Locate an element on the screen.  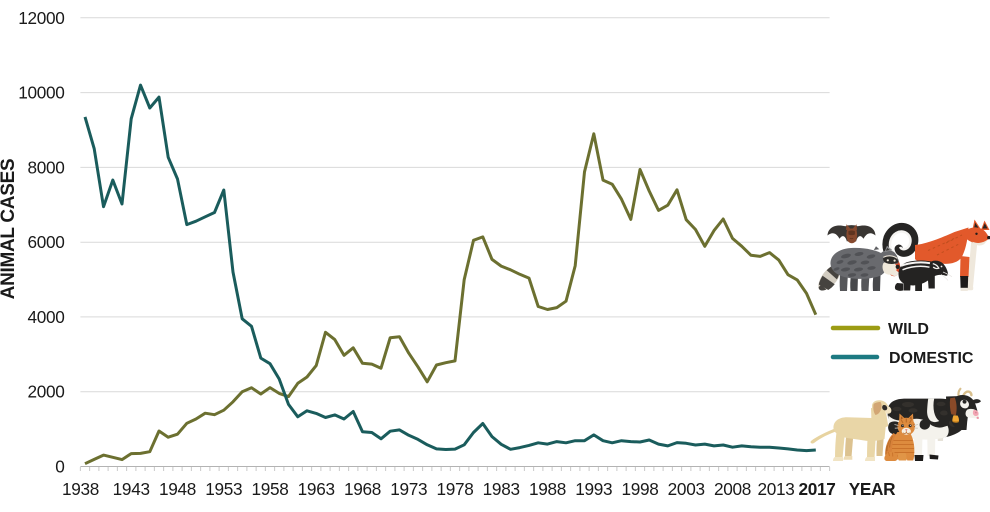
svg-text: 10000 is located at coordinates (41, 93).